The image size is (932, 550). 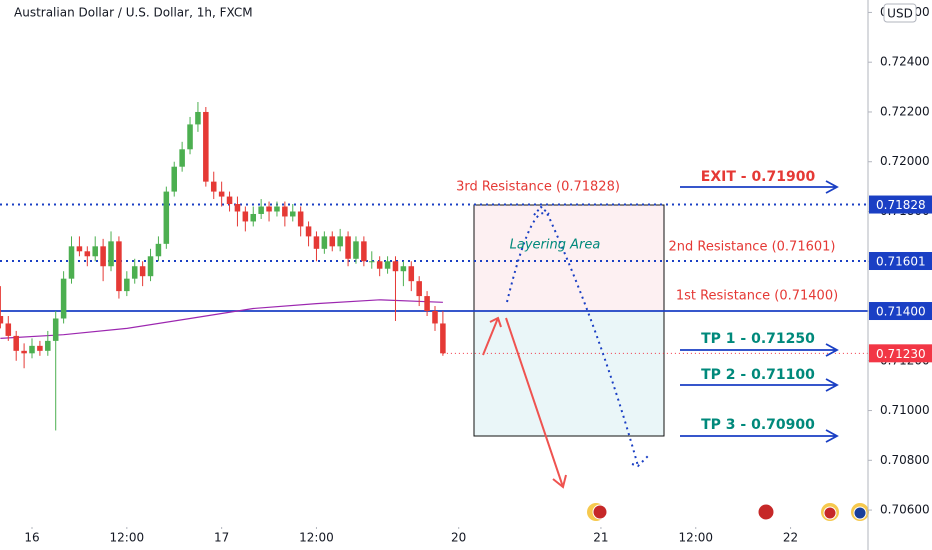 What do you see at coordinates (905, 510) in the screenshot?
I see `y-tick-label: 0.70600` at bounding box center [905, 510].